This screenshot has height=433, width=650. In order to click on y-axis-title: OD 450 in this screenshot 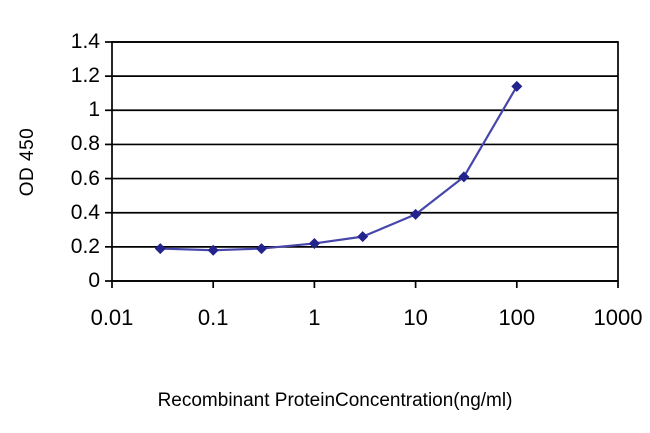, I will do `click(27, 162)`.